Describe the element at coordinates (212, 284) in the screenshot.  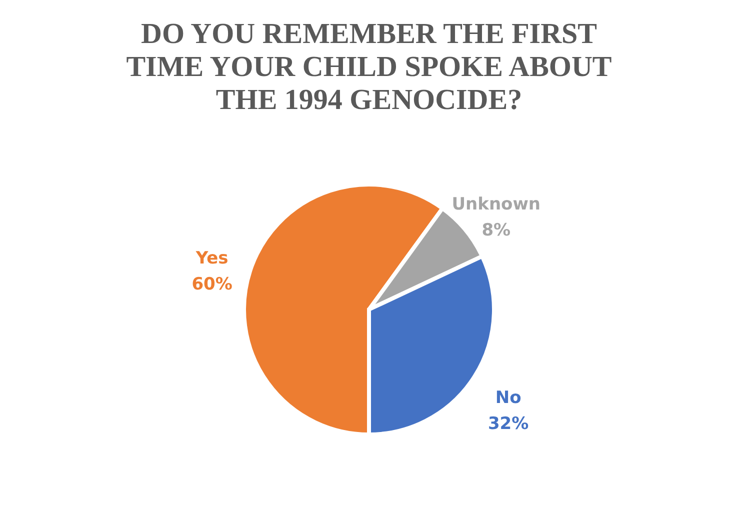
I see `data-label: 60%` at that location.